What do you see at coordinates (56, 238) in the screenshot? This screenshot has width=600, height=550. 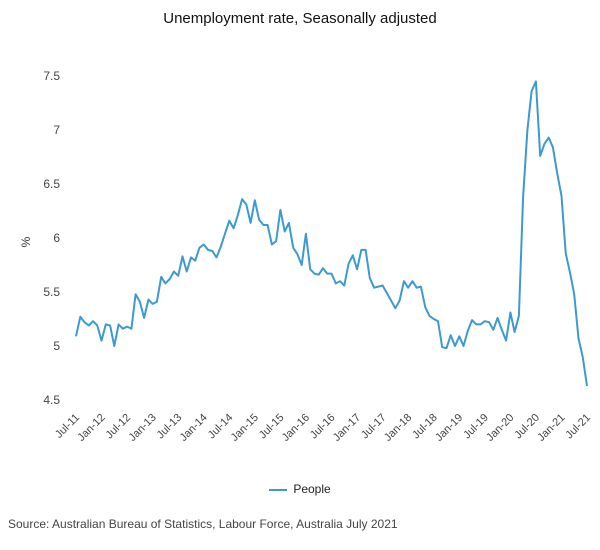 I see `y-tick-label: 6` at bounding box center [56, 238].